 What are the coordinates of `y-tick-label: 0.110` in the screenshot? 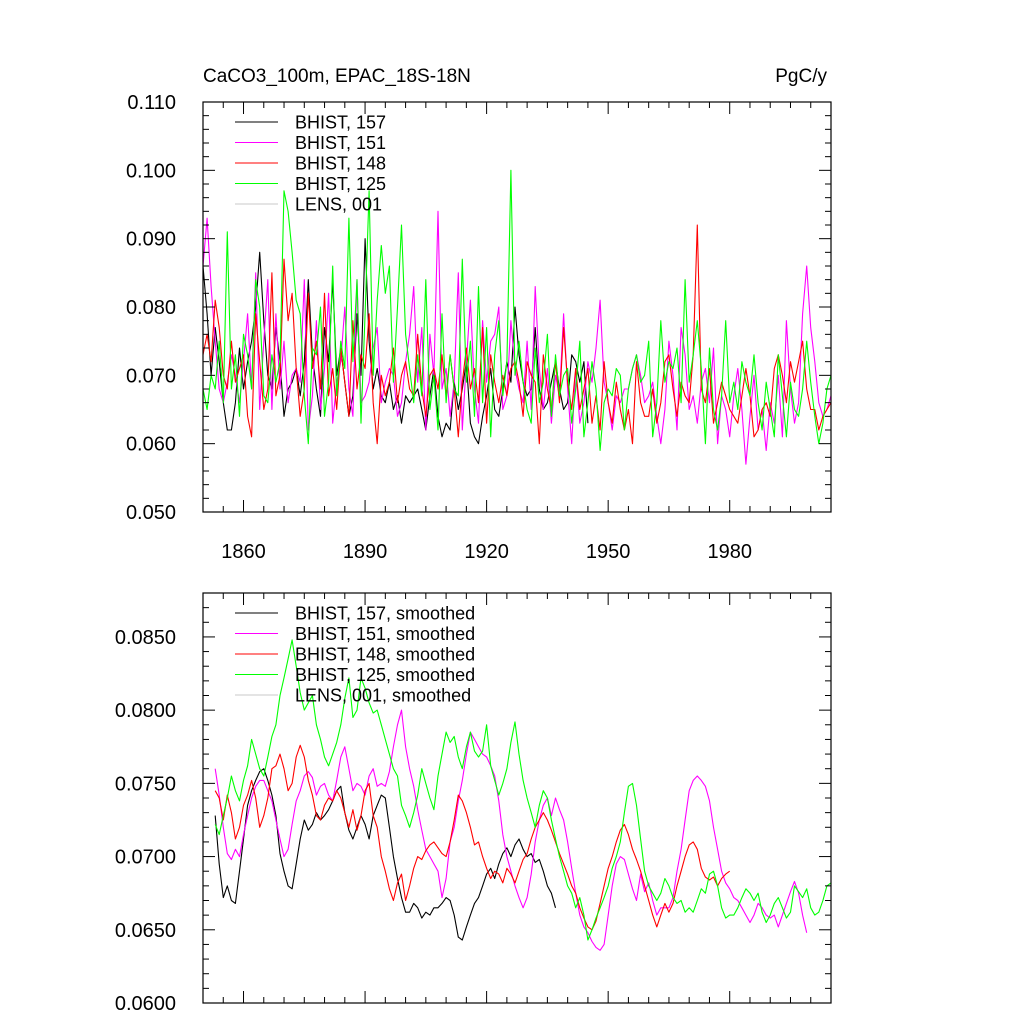 It's located at (151, 103).